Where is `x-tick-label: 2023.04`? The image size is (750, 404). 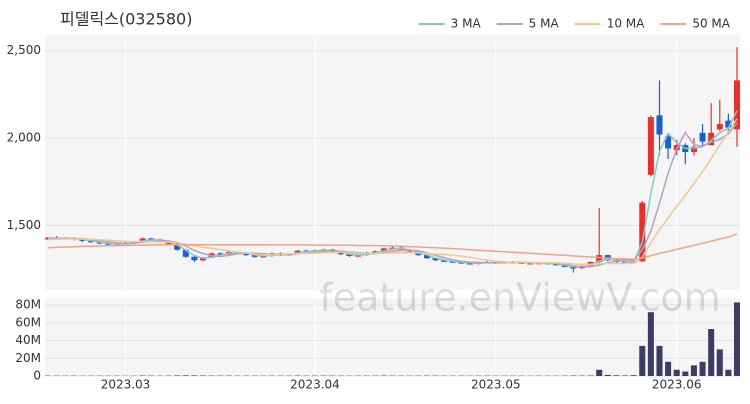
x-tick-label: 2023.04 is located at coordinates (315, 385).